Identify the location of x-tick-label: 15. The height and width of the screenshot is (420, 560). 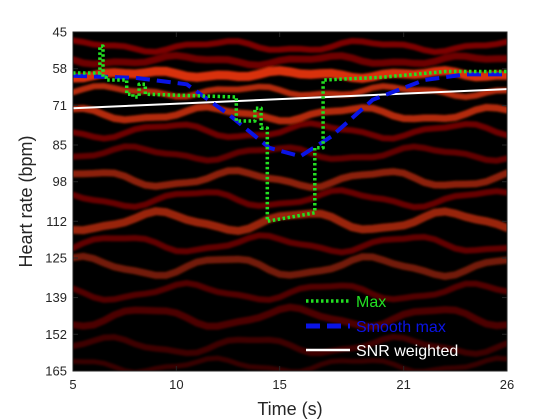
(279, 384).